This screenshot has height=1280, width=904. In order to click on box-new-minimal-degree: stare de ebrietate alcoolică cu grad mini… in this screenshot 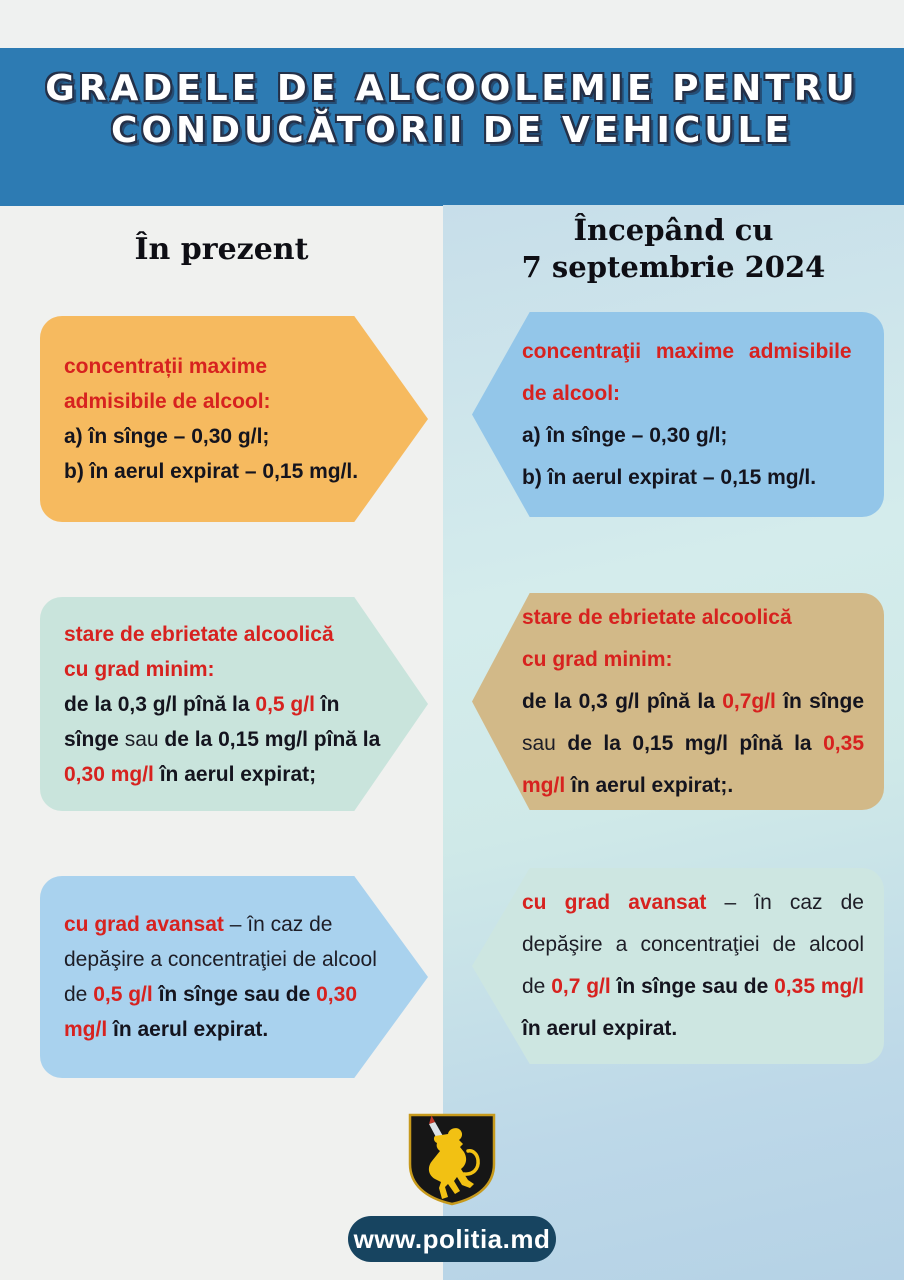, I will do `click(678, 701)`.